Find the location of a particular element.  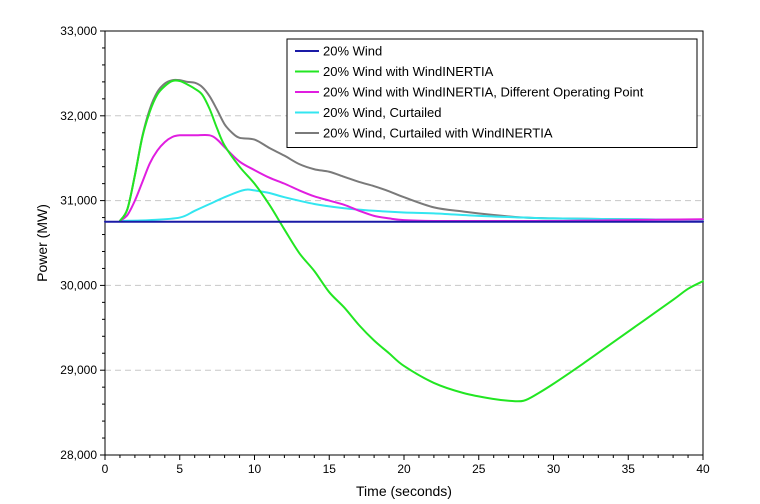

x-axis-title: Time (seconds) is located at coordinates (404, 491).